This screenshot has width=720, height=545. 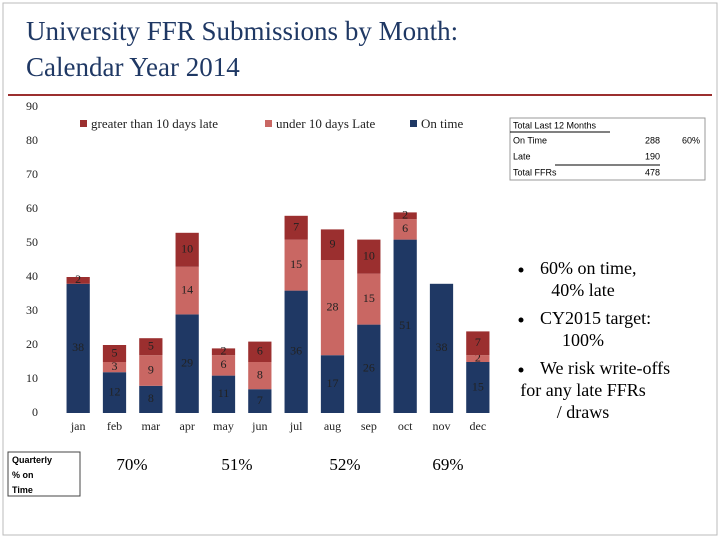 I want to click on x-tick-label: aug, so click(x=332, y=426).